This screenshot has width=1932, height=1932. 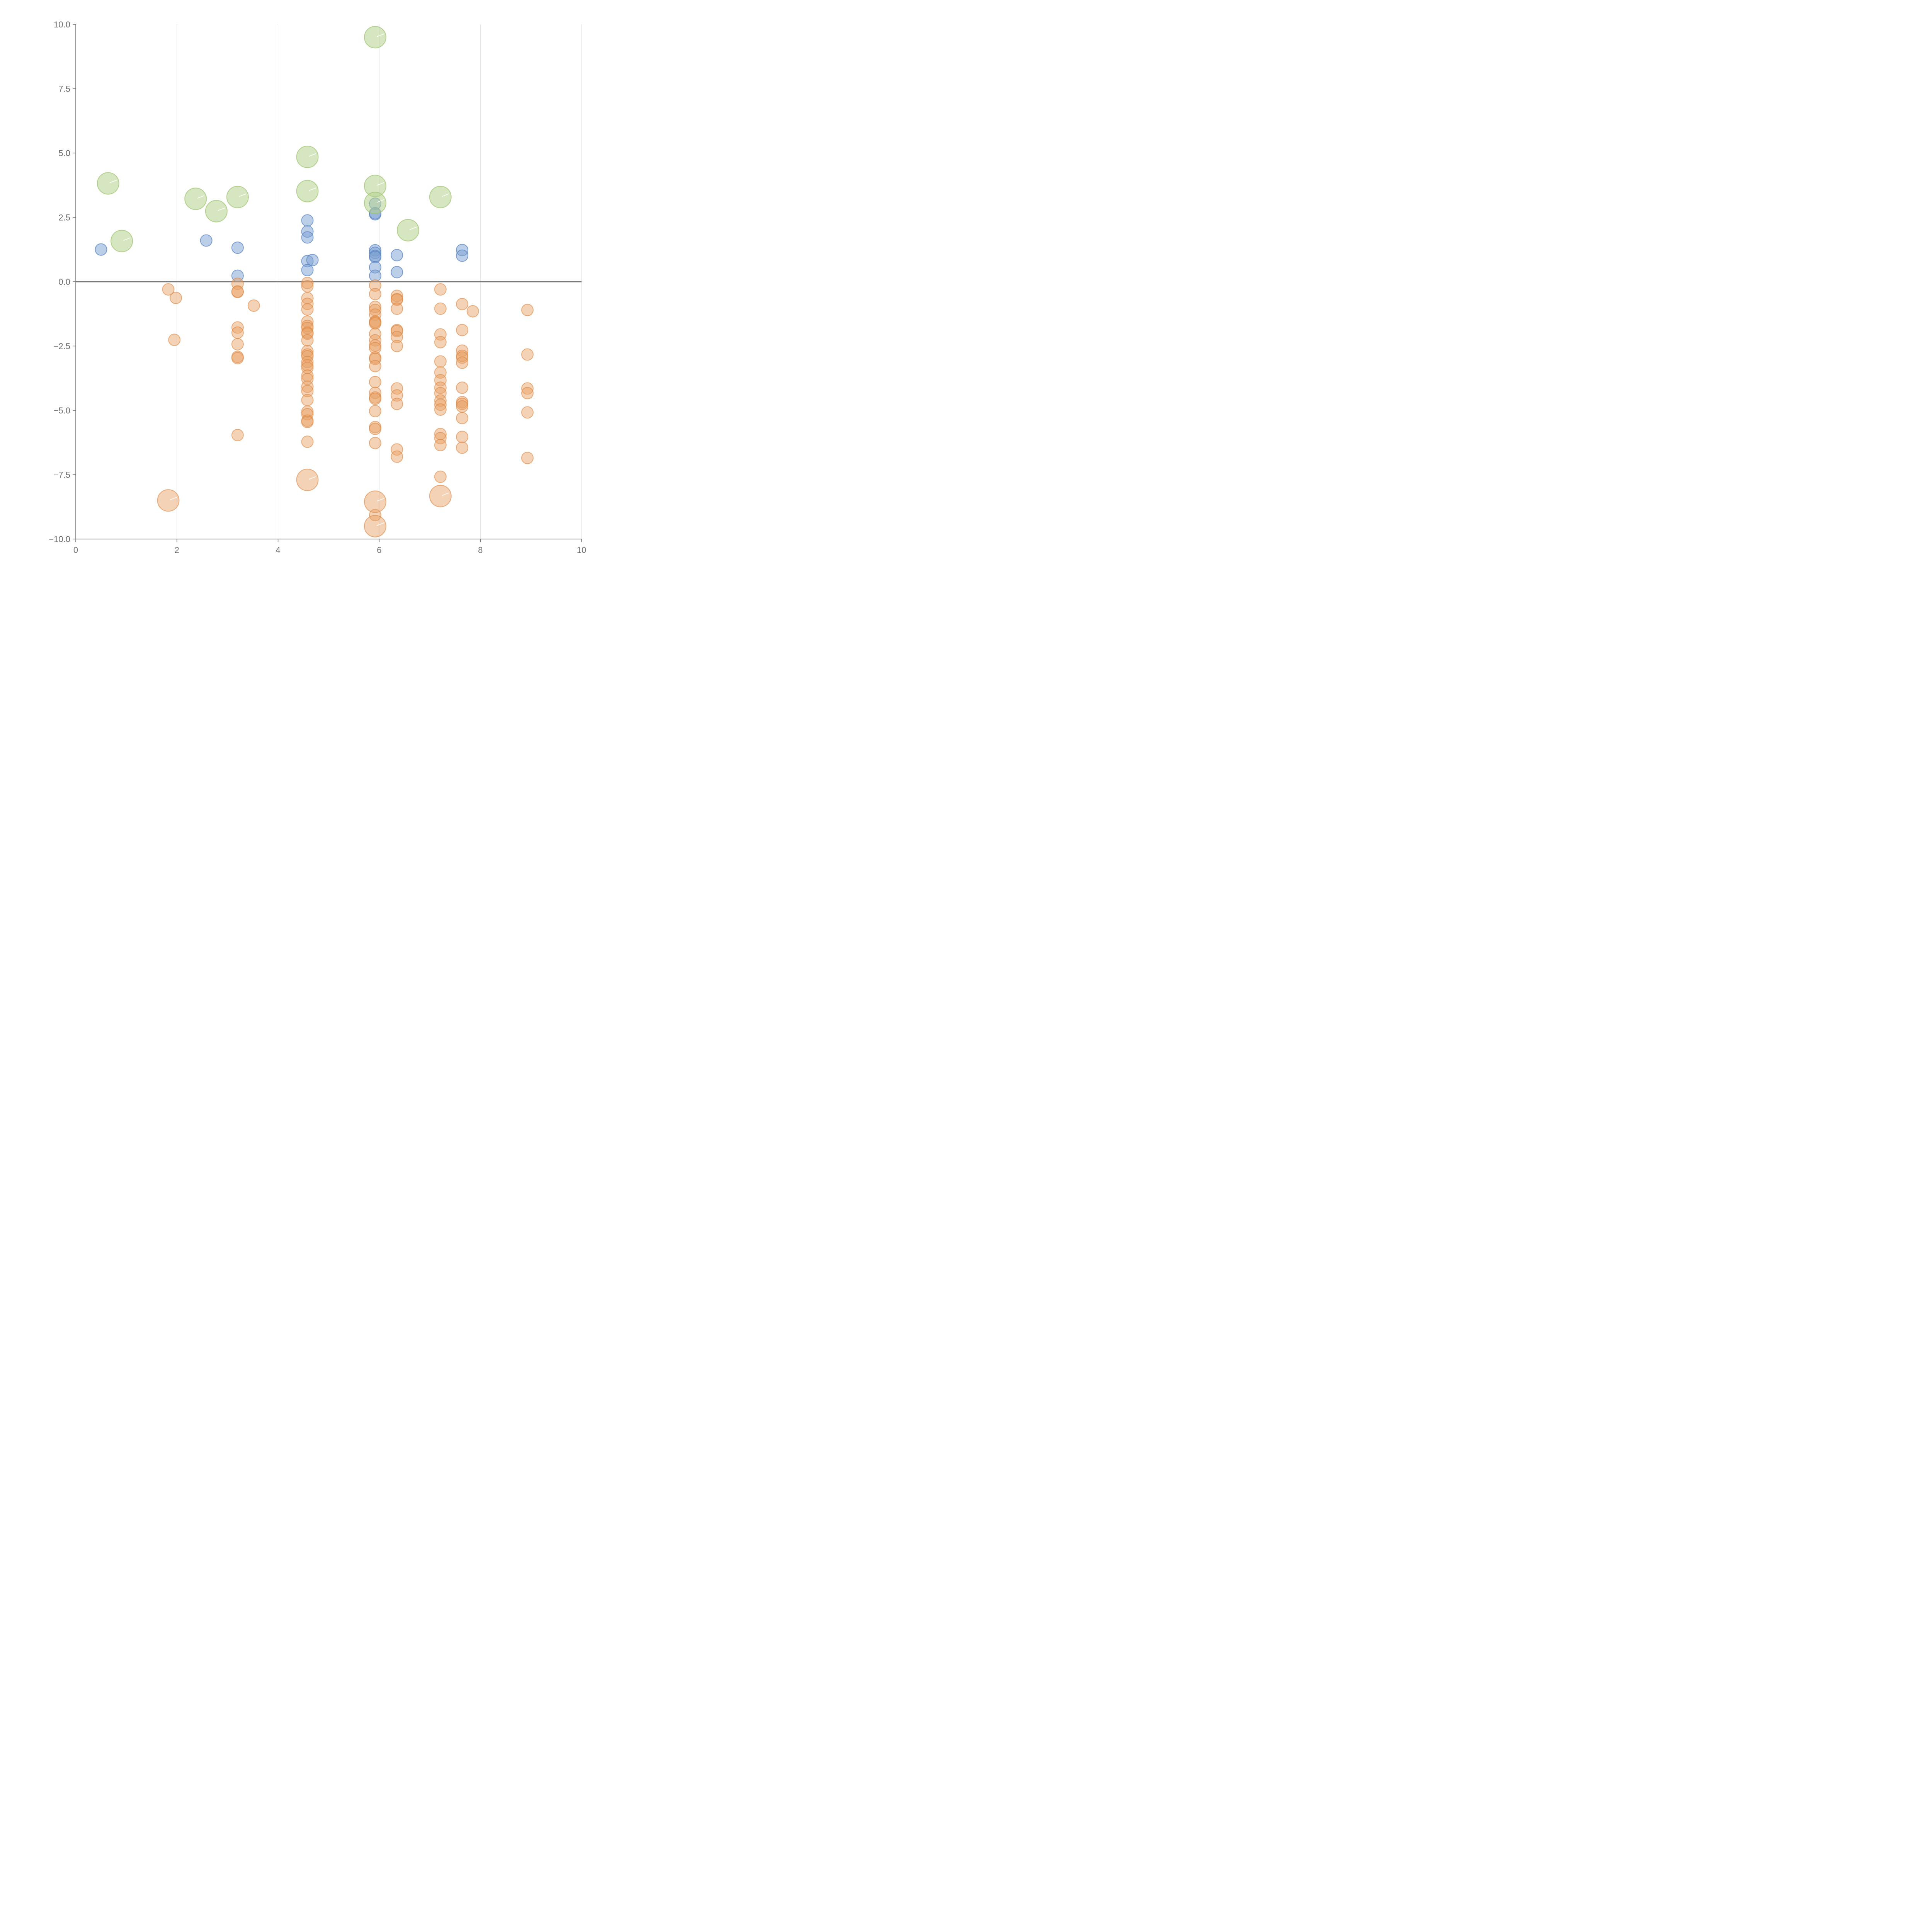 What do you see at coordinates (75, 550) in the screenshot?
I see `x-tick-label: 0` at bounding box center [75, 550].